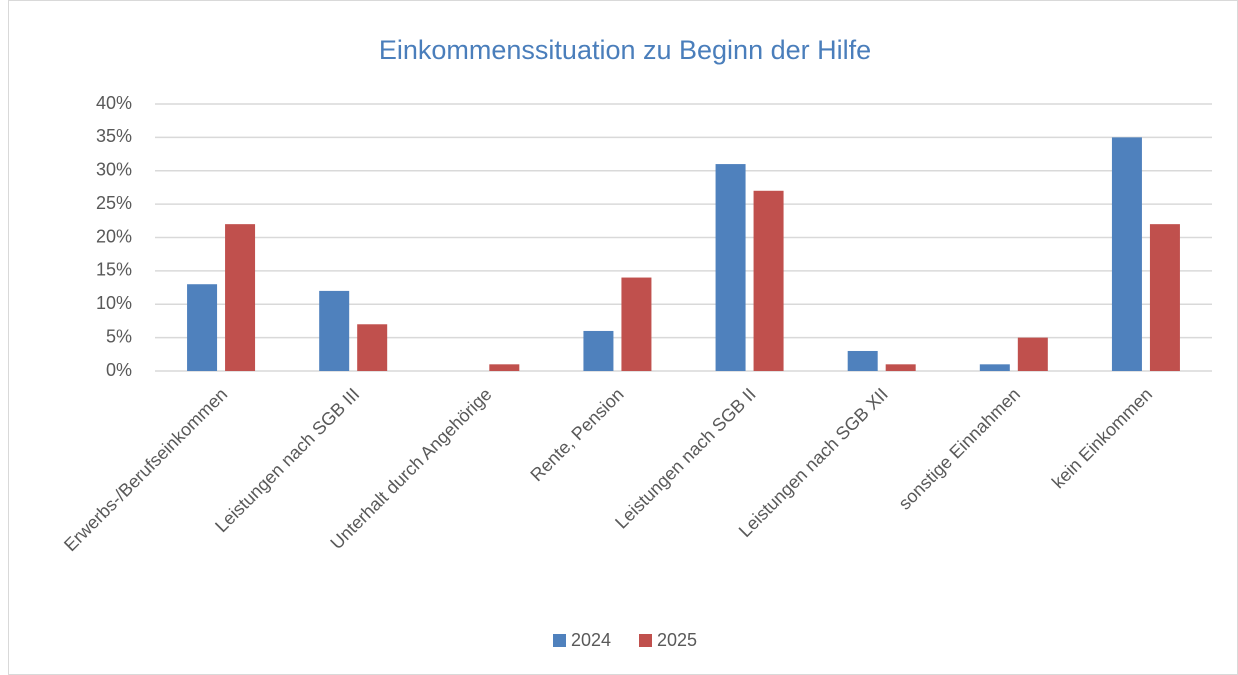 The image size is (1238, 675). Describe the element at coordinates (114, 303) in the screenshot. I see `y-tick-label: 10%` at that location.